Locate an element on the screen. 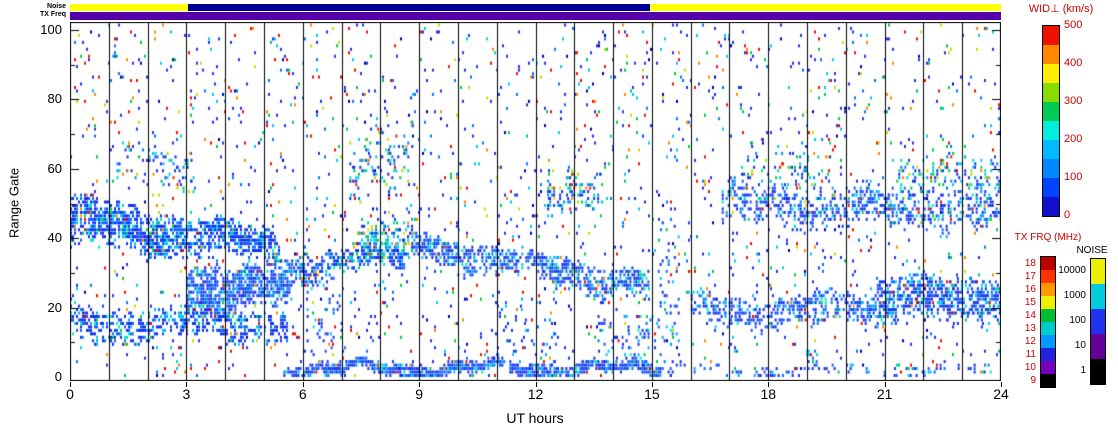  txfrq-colorbar-tick-label: 11 is located at coordinates (1030, 354).